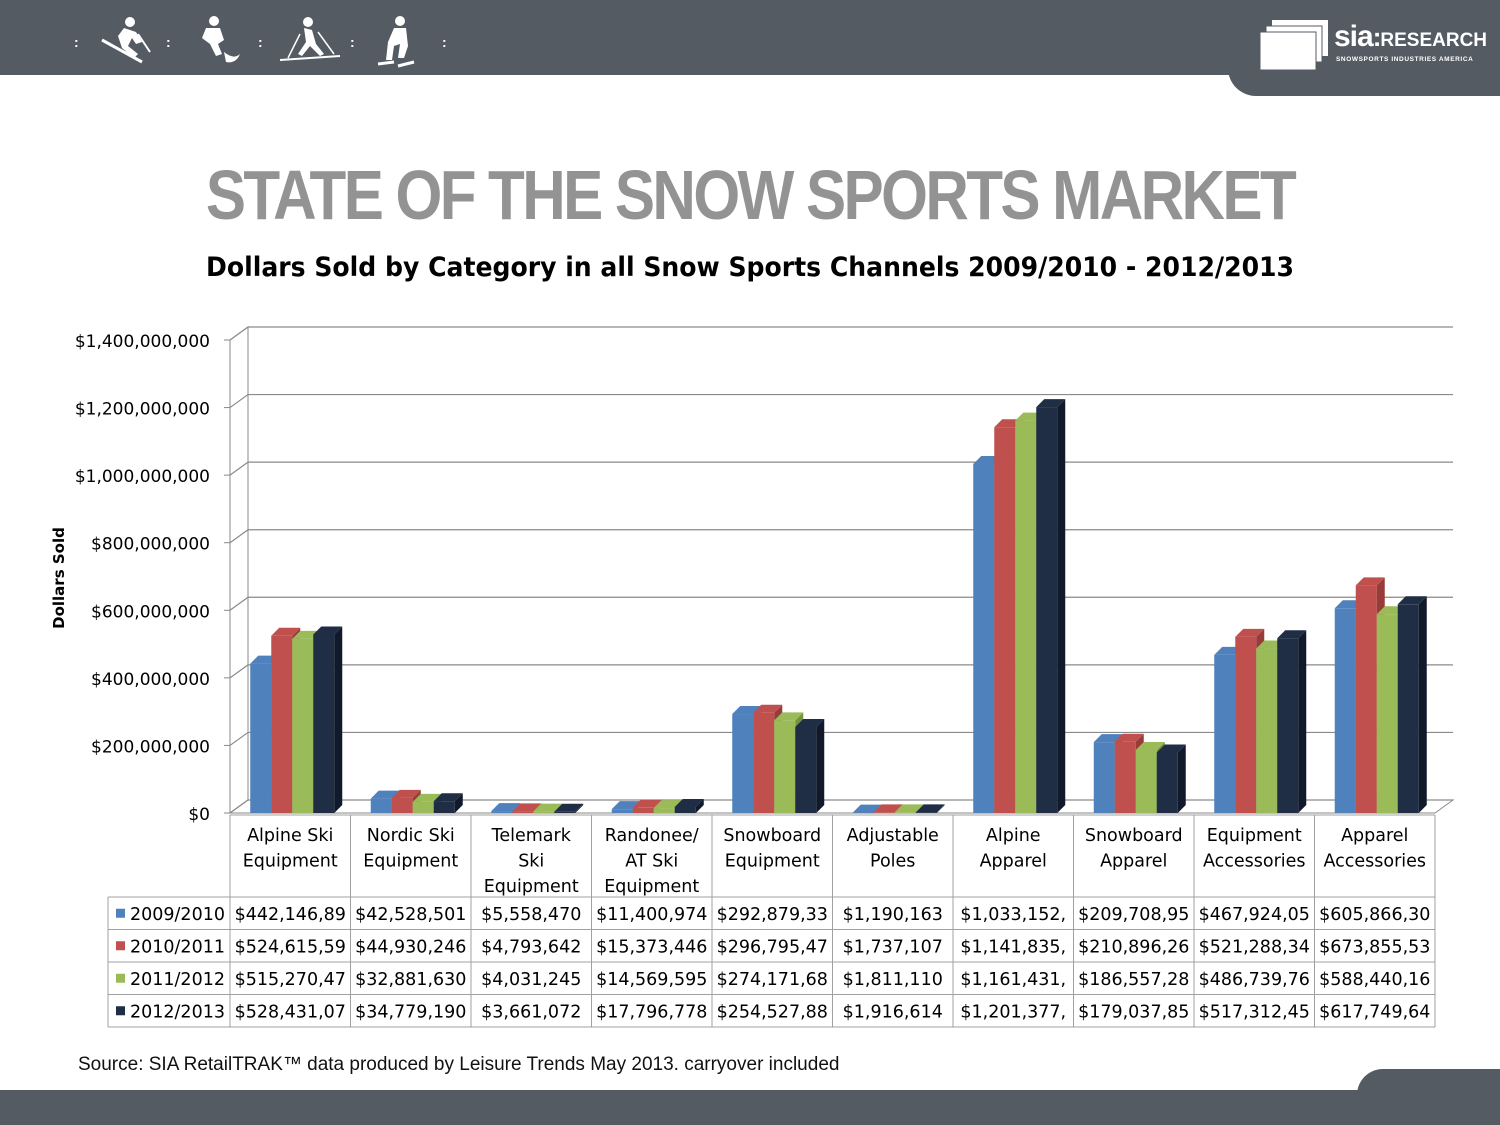 The image size is (1500, 1125). What do you see at coordinates (290, 980) in the screenshot?
I see `table-cell-value: $515,270,47` at bounding box center [290, 980].